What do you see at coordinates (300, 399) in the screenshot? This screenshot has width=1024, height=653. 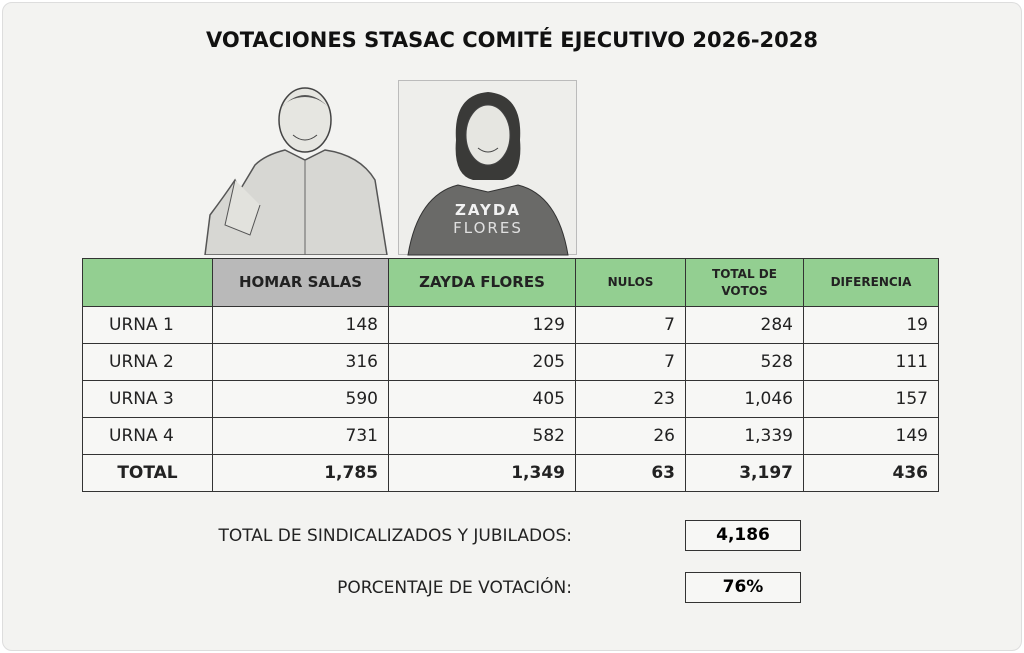 I see `cell: 590` at bounding box center [300, 399].